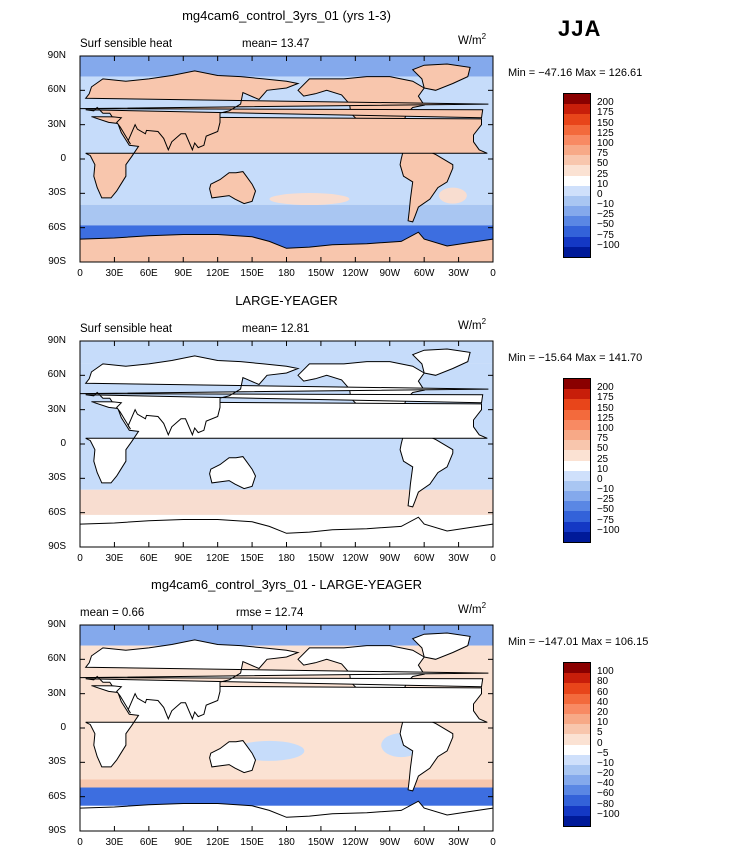  What do you see at coordinates (605, 225) in the screenshot?
I see `colorbar-label: −50` at bounding box center [605, 225].